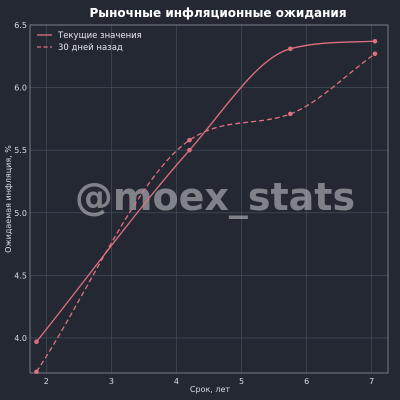 The image size is (400, 400). I want to click on watermark-text: @moex_stats, so click(215, 197).